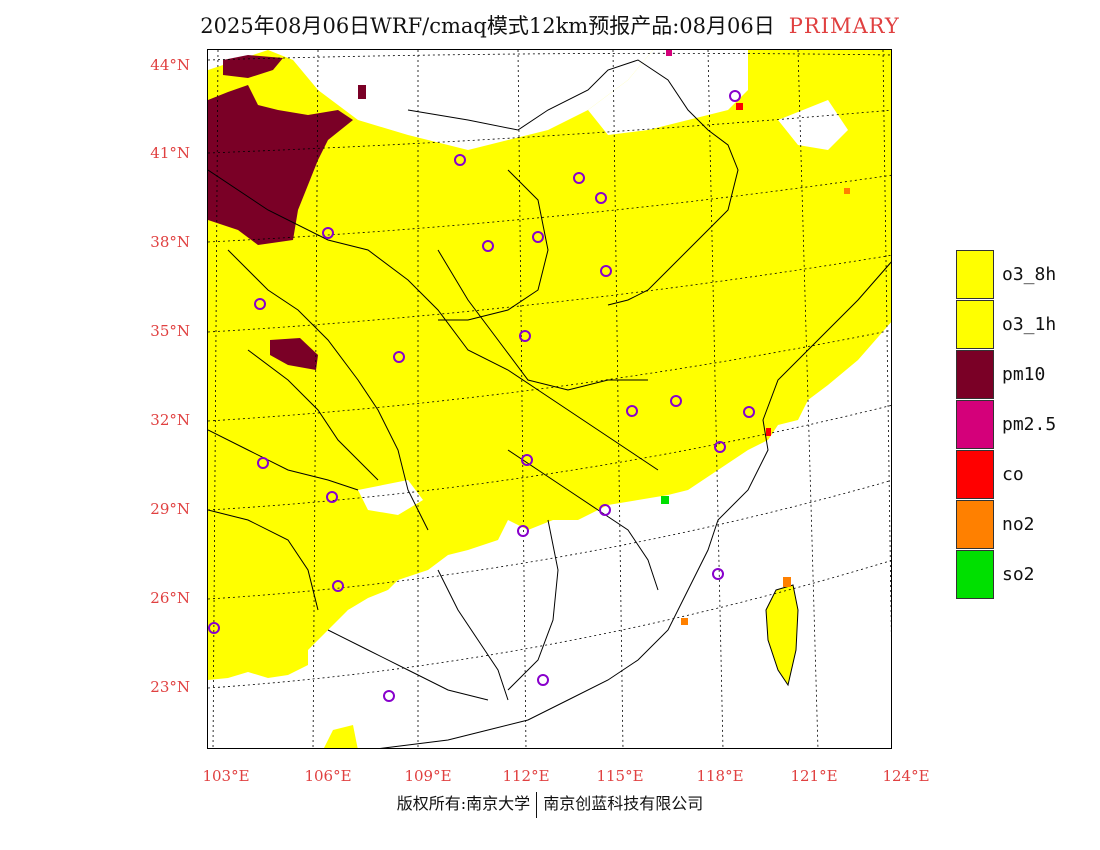  I want to click on legend-item-o3-1h: o3_1h, so click(1006, 324).